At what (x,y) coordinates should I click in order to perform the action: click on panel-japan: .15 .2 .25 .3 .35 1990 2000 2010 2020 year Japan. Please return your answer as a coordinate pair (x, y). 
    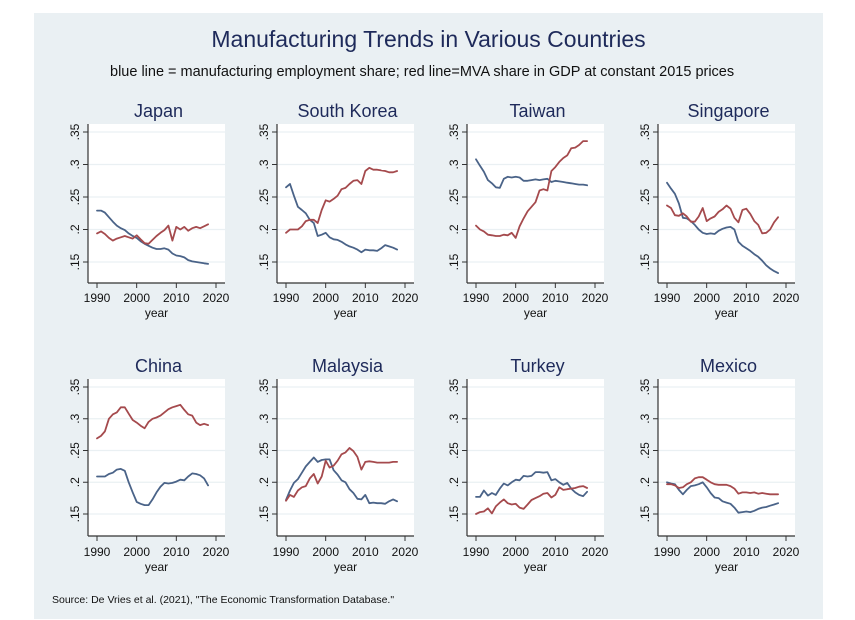
    Looking at the image, I should click on (149, 210).